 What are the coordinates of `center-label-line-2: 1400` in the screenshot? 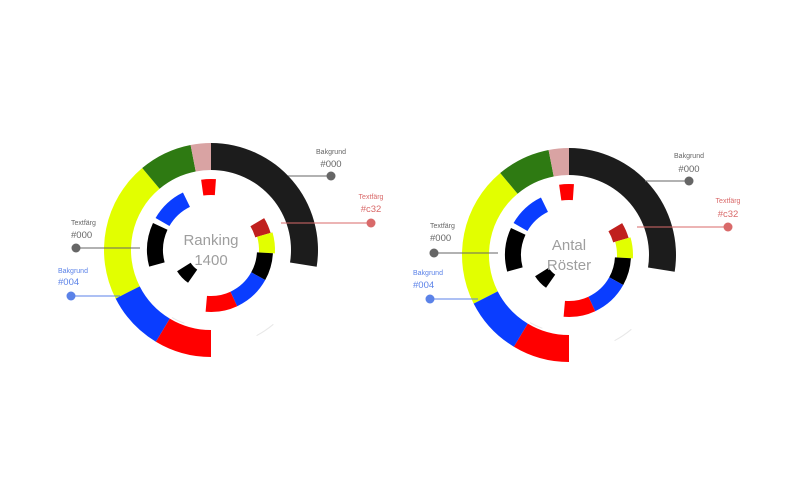 It's located at (210, 260).